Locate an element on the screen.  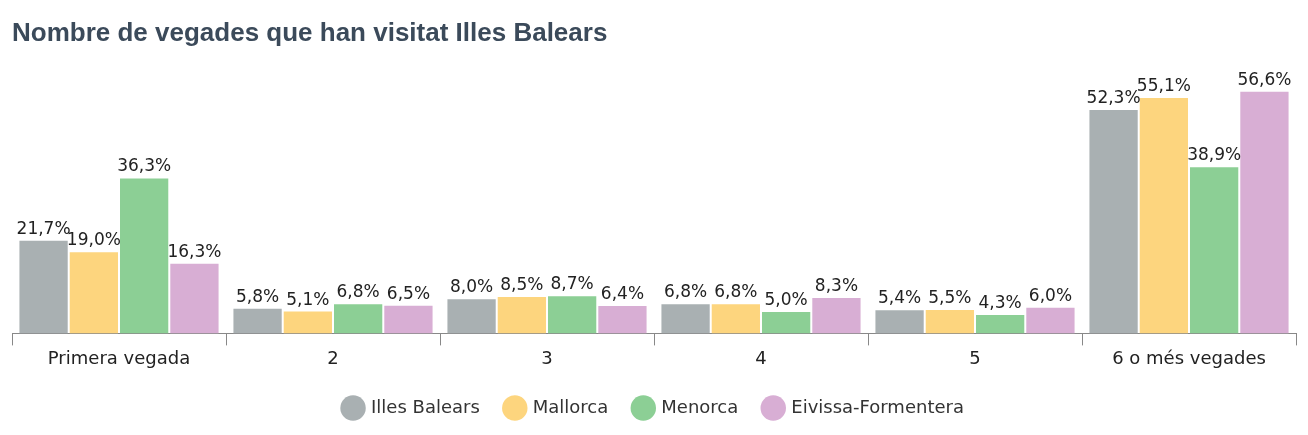
data-label: 8,5% is located at coordinates (522, 284).